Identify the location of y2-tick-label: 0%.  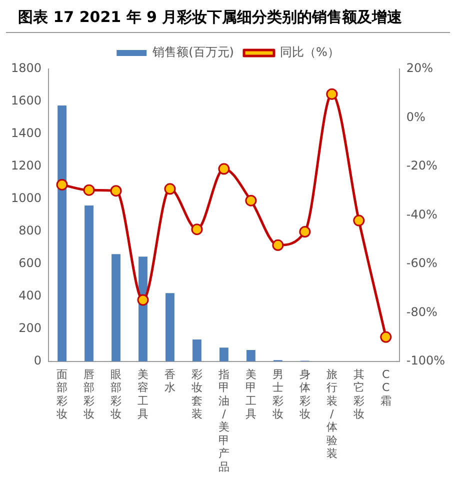
(416, 117).